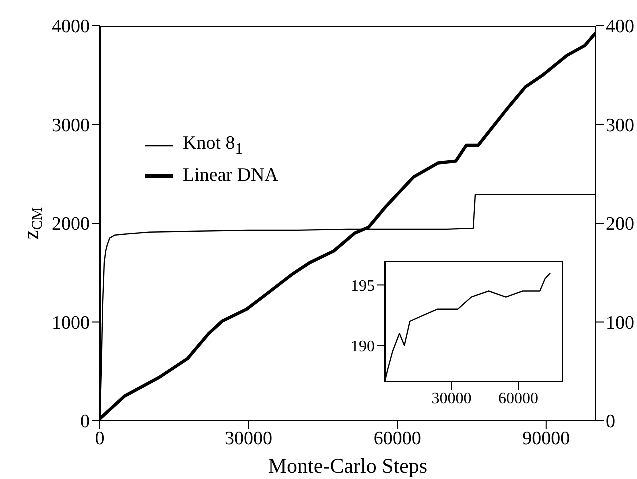 This screenshot has width=637, height=479. I want to click on y-tick-label: 190, so click(363, 347).